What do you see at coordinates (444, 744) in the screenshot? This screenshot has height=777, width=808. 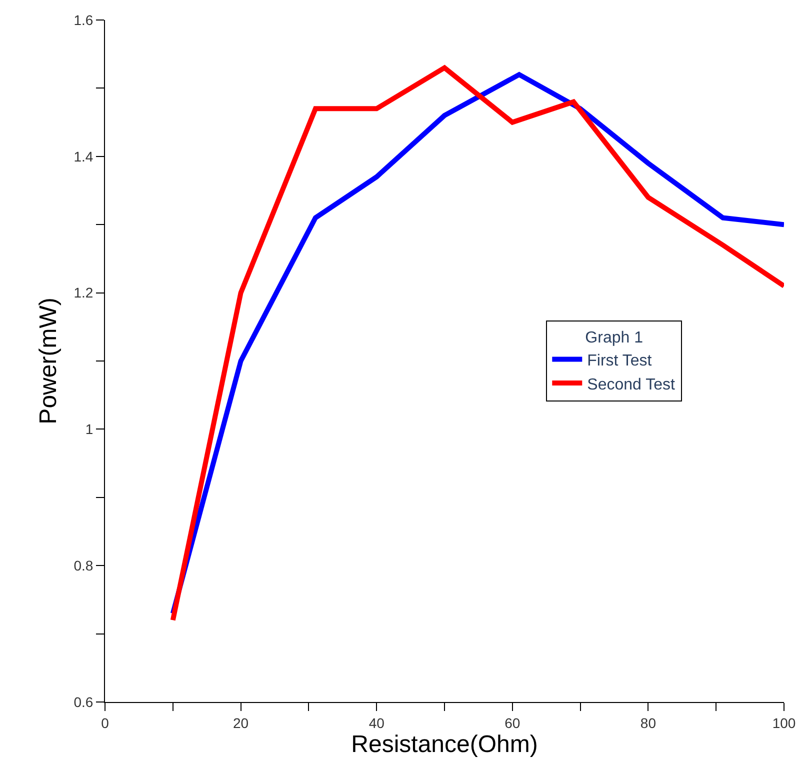 I see `x-axis-title: Resistance(Ohm)` at bounding box center [444, 744].